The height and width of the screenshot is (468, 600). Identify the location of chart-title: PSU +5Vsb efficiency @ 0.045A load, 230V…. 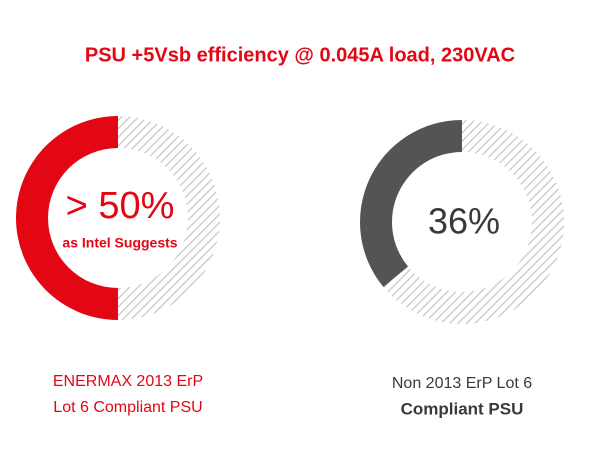
(300, 55).